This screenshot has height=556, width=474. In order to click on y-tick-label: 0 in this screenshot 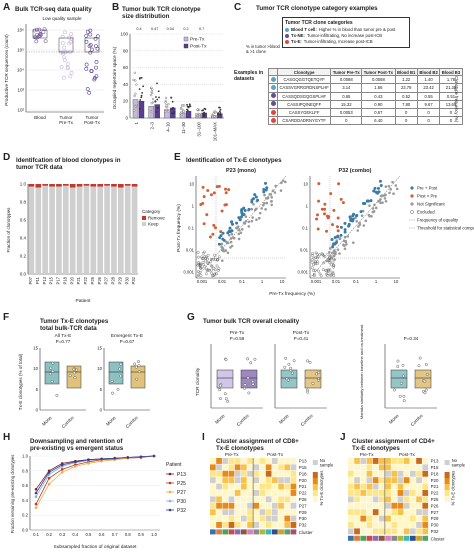, I will do `click(101, 410)`.